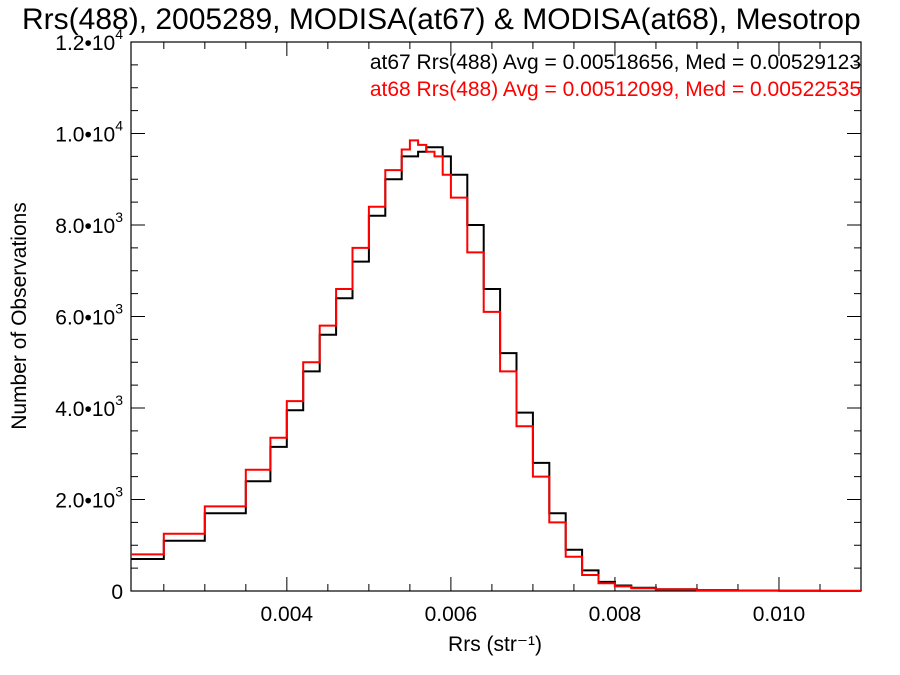 This screenshot has width=900, height=675. What do you see at coordinates (89, 223) in the screenshot?
I see `y-tick-label: 8.0•103` at bounding box center [89, 223].